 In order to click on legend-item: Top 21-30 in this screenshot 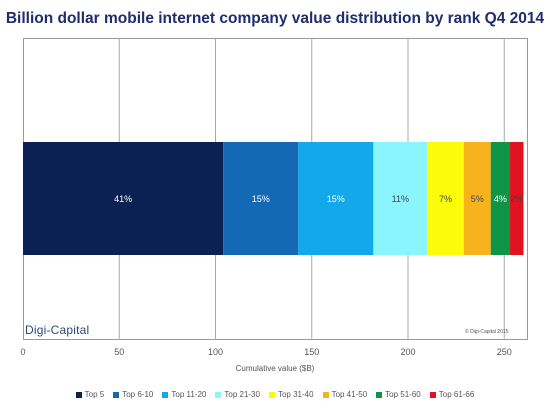, I will do `click(237, 394)`.